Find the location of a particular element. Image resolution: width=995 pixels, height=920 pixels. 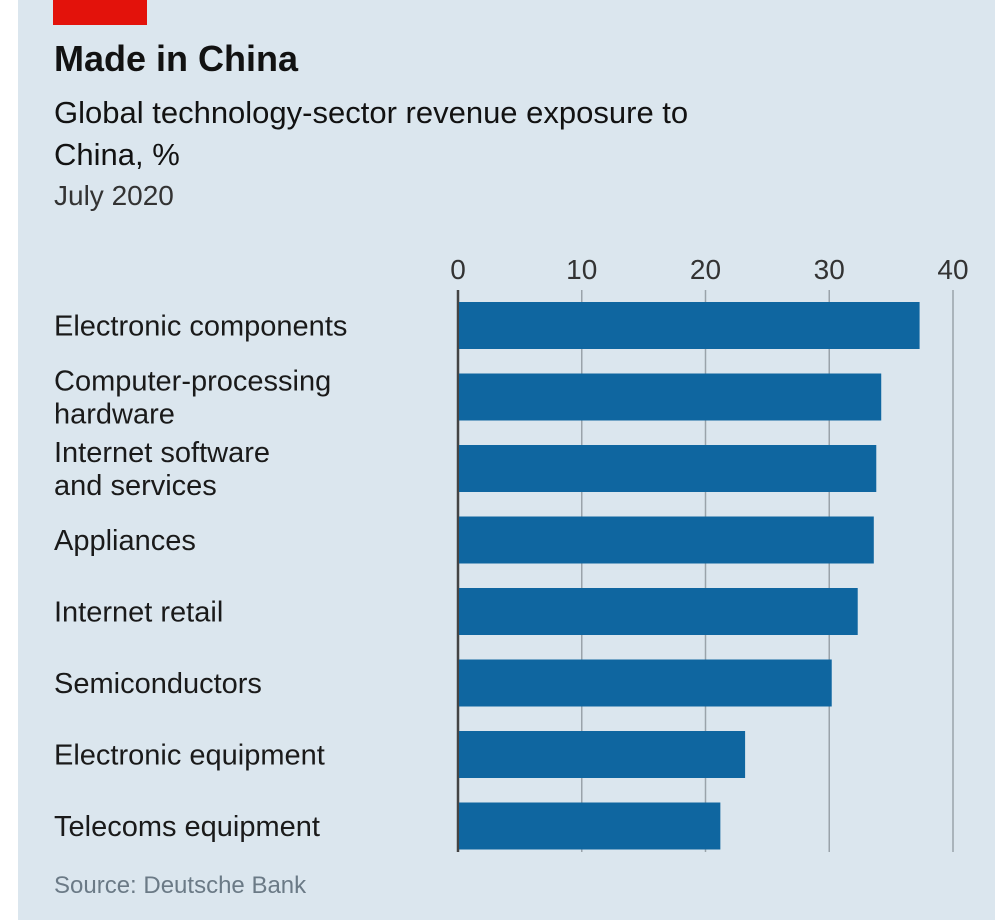

category-label: hardware is located at coordinates (114, 415).